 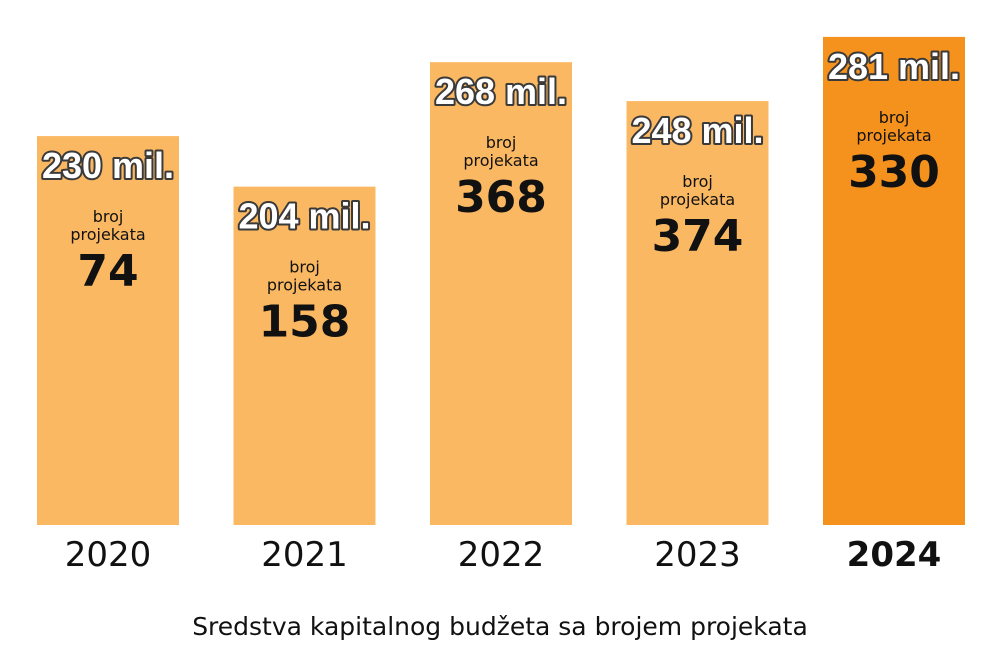 What do you see at coordinates (108, 555) in the screenshot?
I see `year-tick-label: 2020` at bounding box center [108, 555].